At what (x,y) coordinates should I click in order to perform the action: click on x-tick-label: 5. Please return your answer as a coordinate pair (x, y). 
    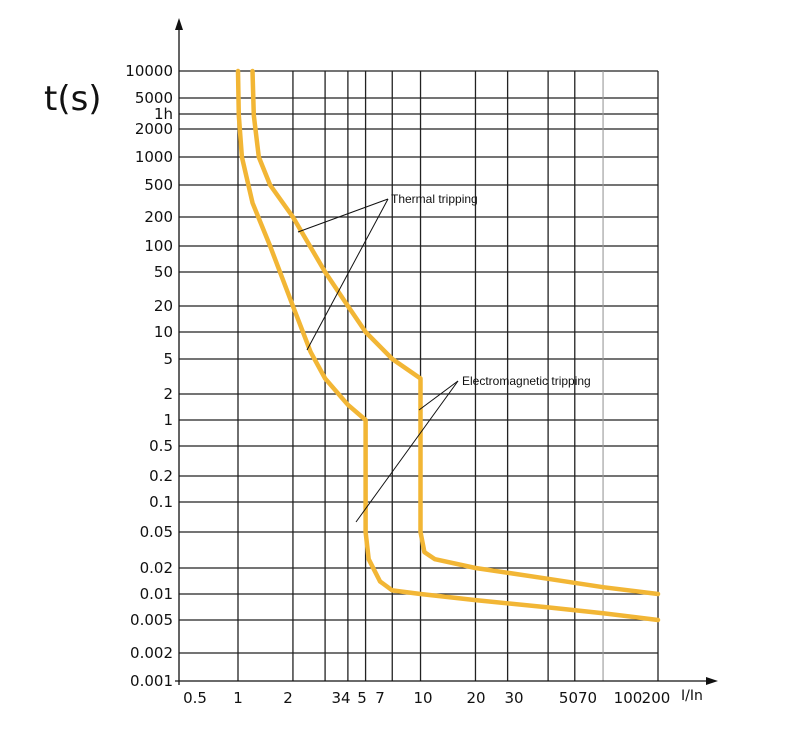
    Looking at the image, I should click on (362, 698).